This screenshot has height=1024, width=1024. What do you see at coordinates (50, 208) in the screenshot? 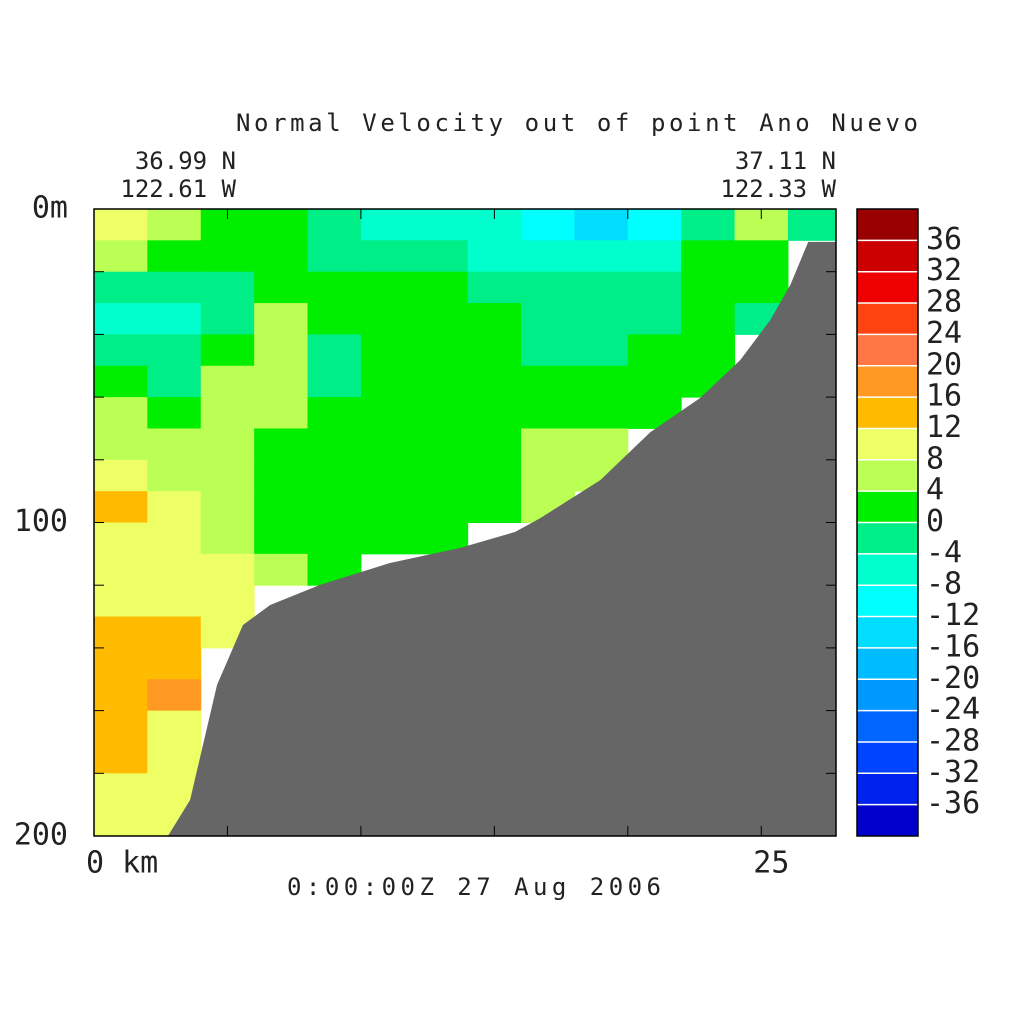
I see `y-tick-label: 0m` at bounding box center [50, 208].